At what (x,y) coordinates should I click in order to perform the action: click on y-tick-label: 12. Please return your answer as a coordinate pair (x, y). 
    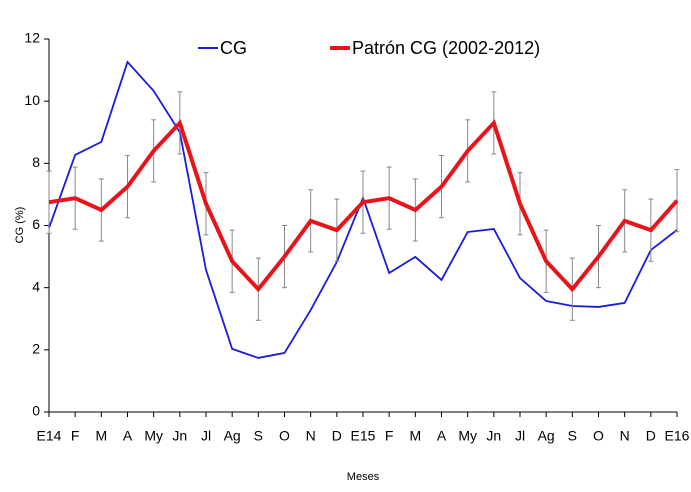
    Looking at the image, I should click on (32, 38).